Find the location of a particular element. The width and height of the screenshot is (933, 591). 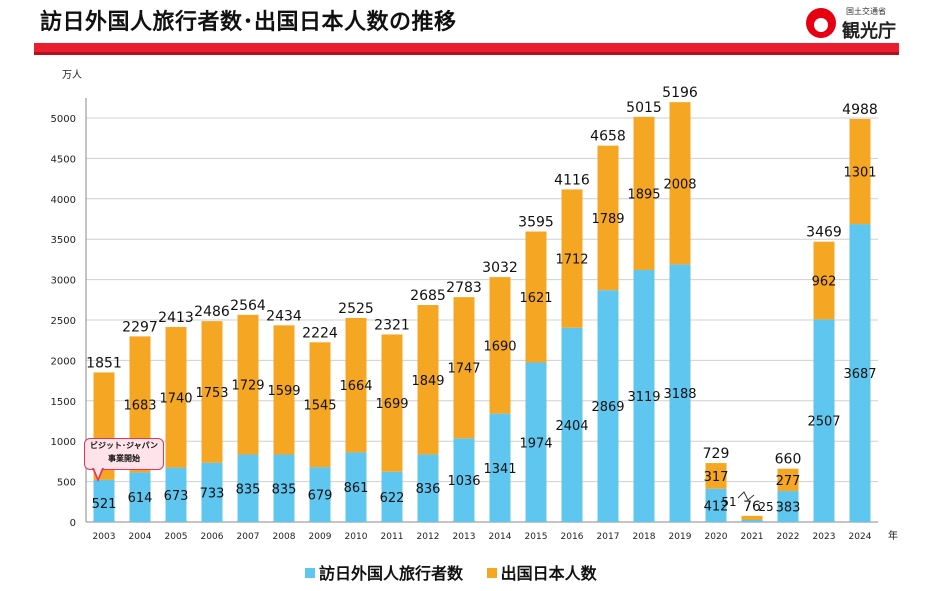

x-tick-label: 2012 is located at coordinates (428, 537).